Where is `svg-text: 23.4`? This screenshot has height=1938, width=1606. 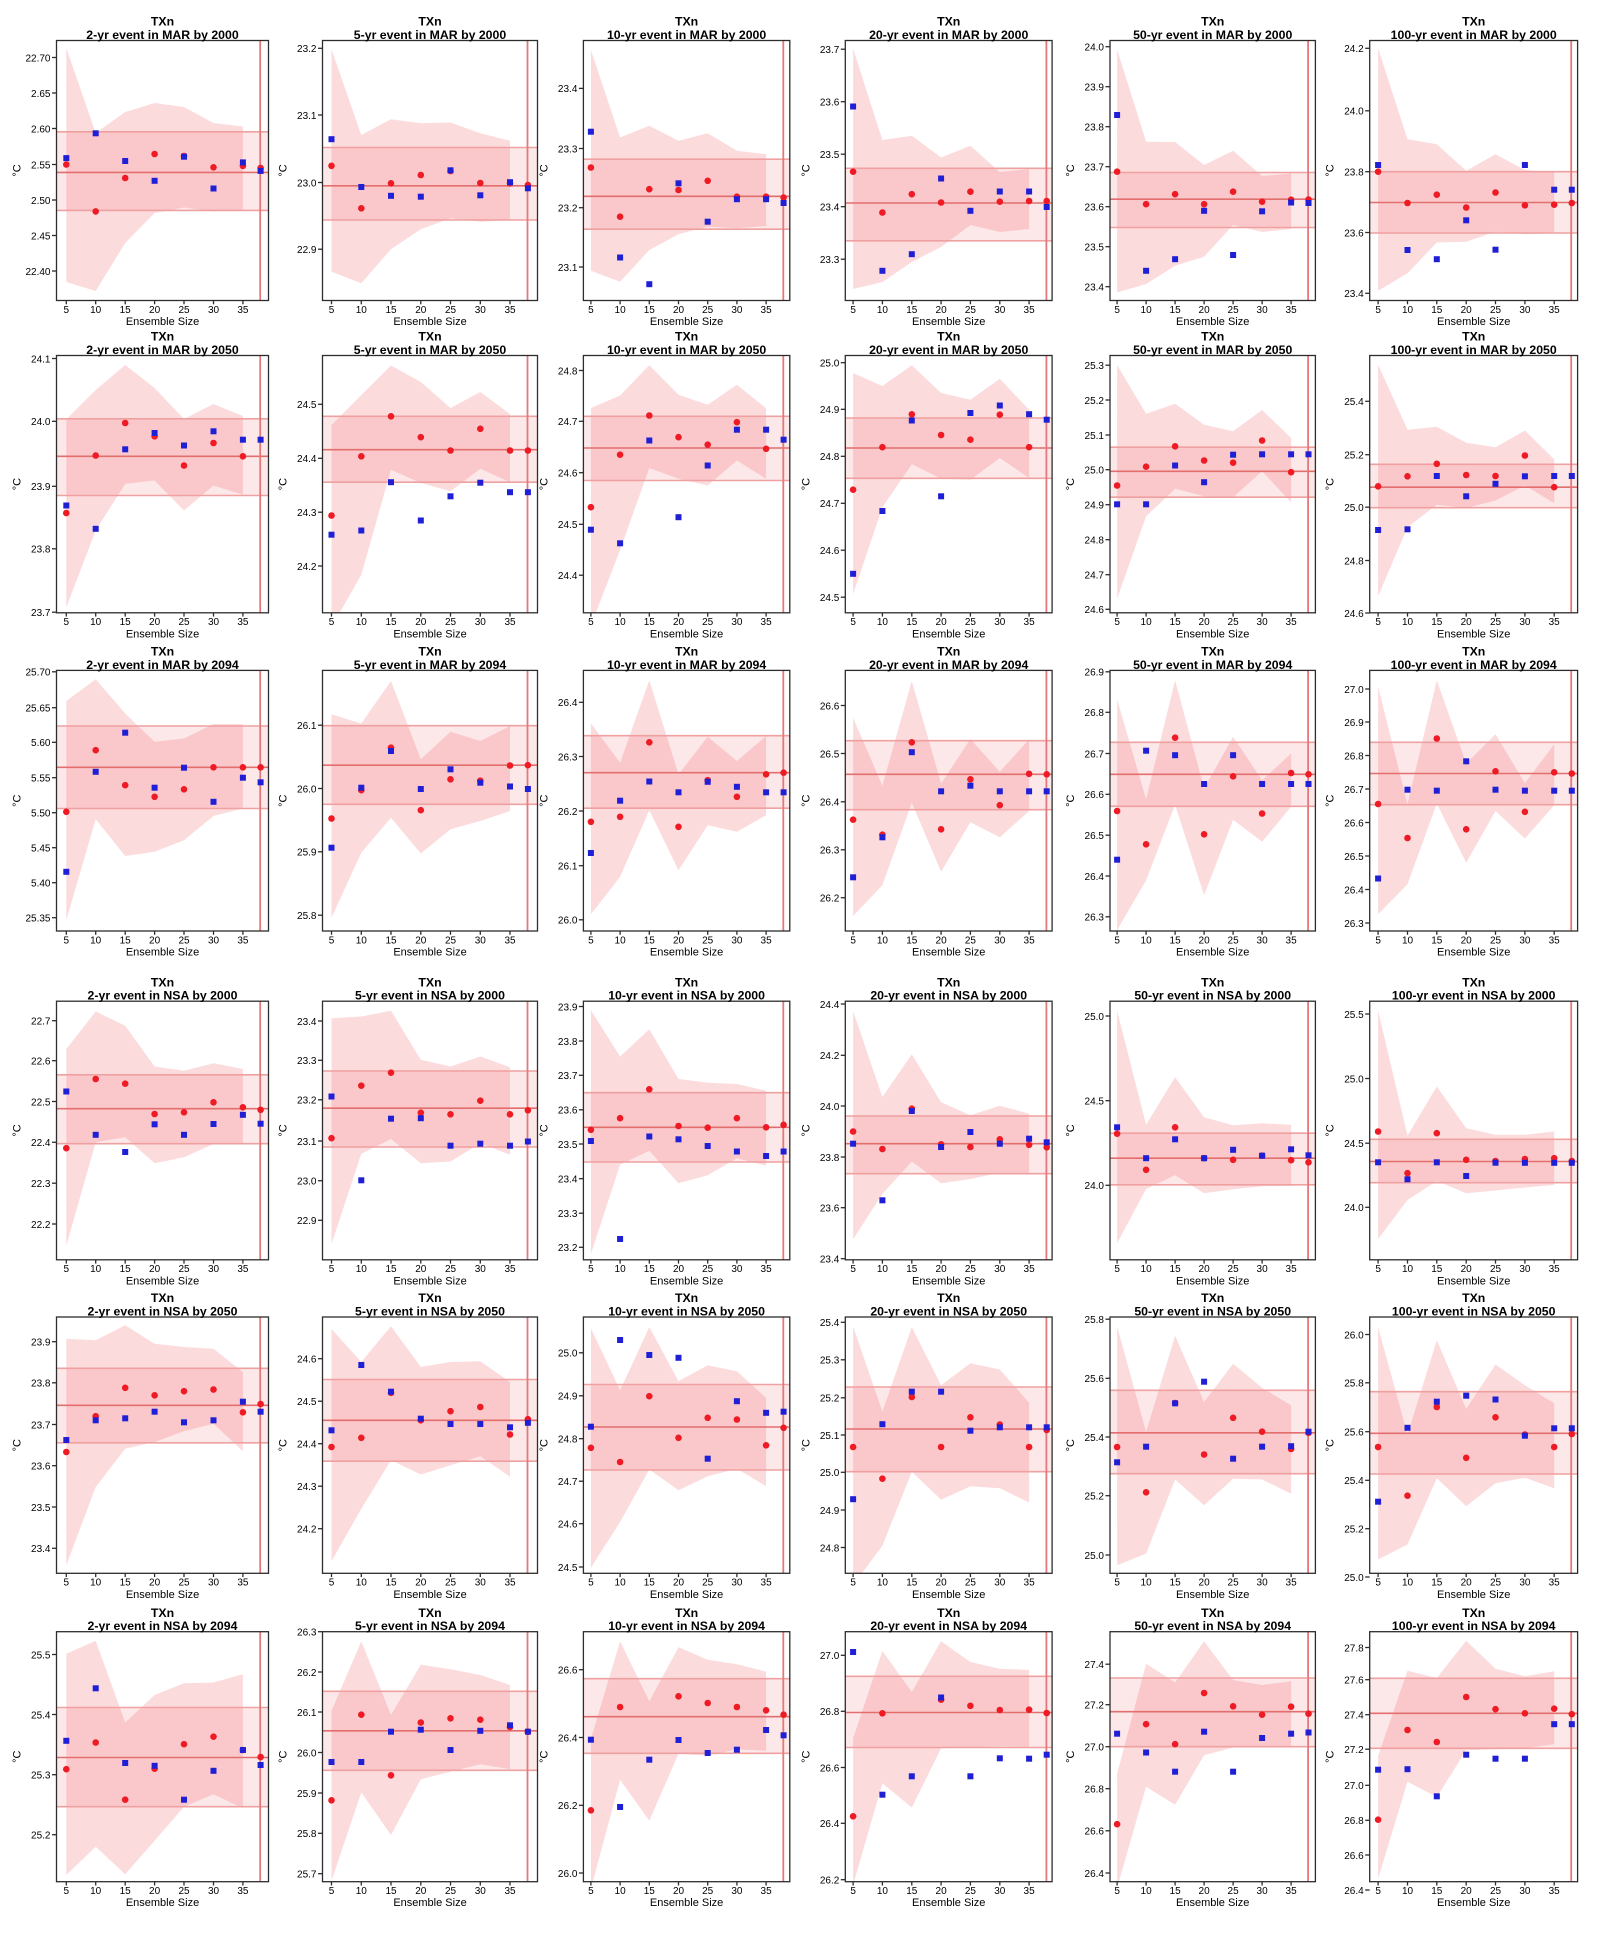
svg-text: 23.4 is located at coordinates (568, 89).